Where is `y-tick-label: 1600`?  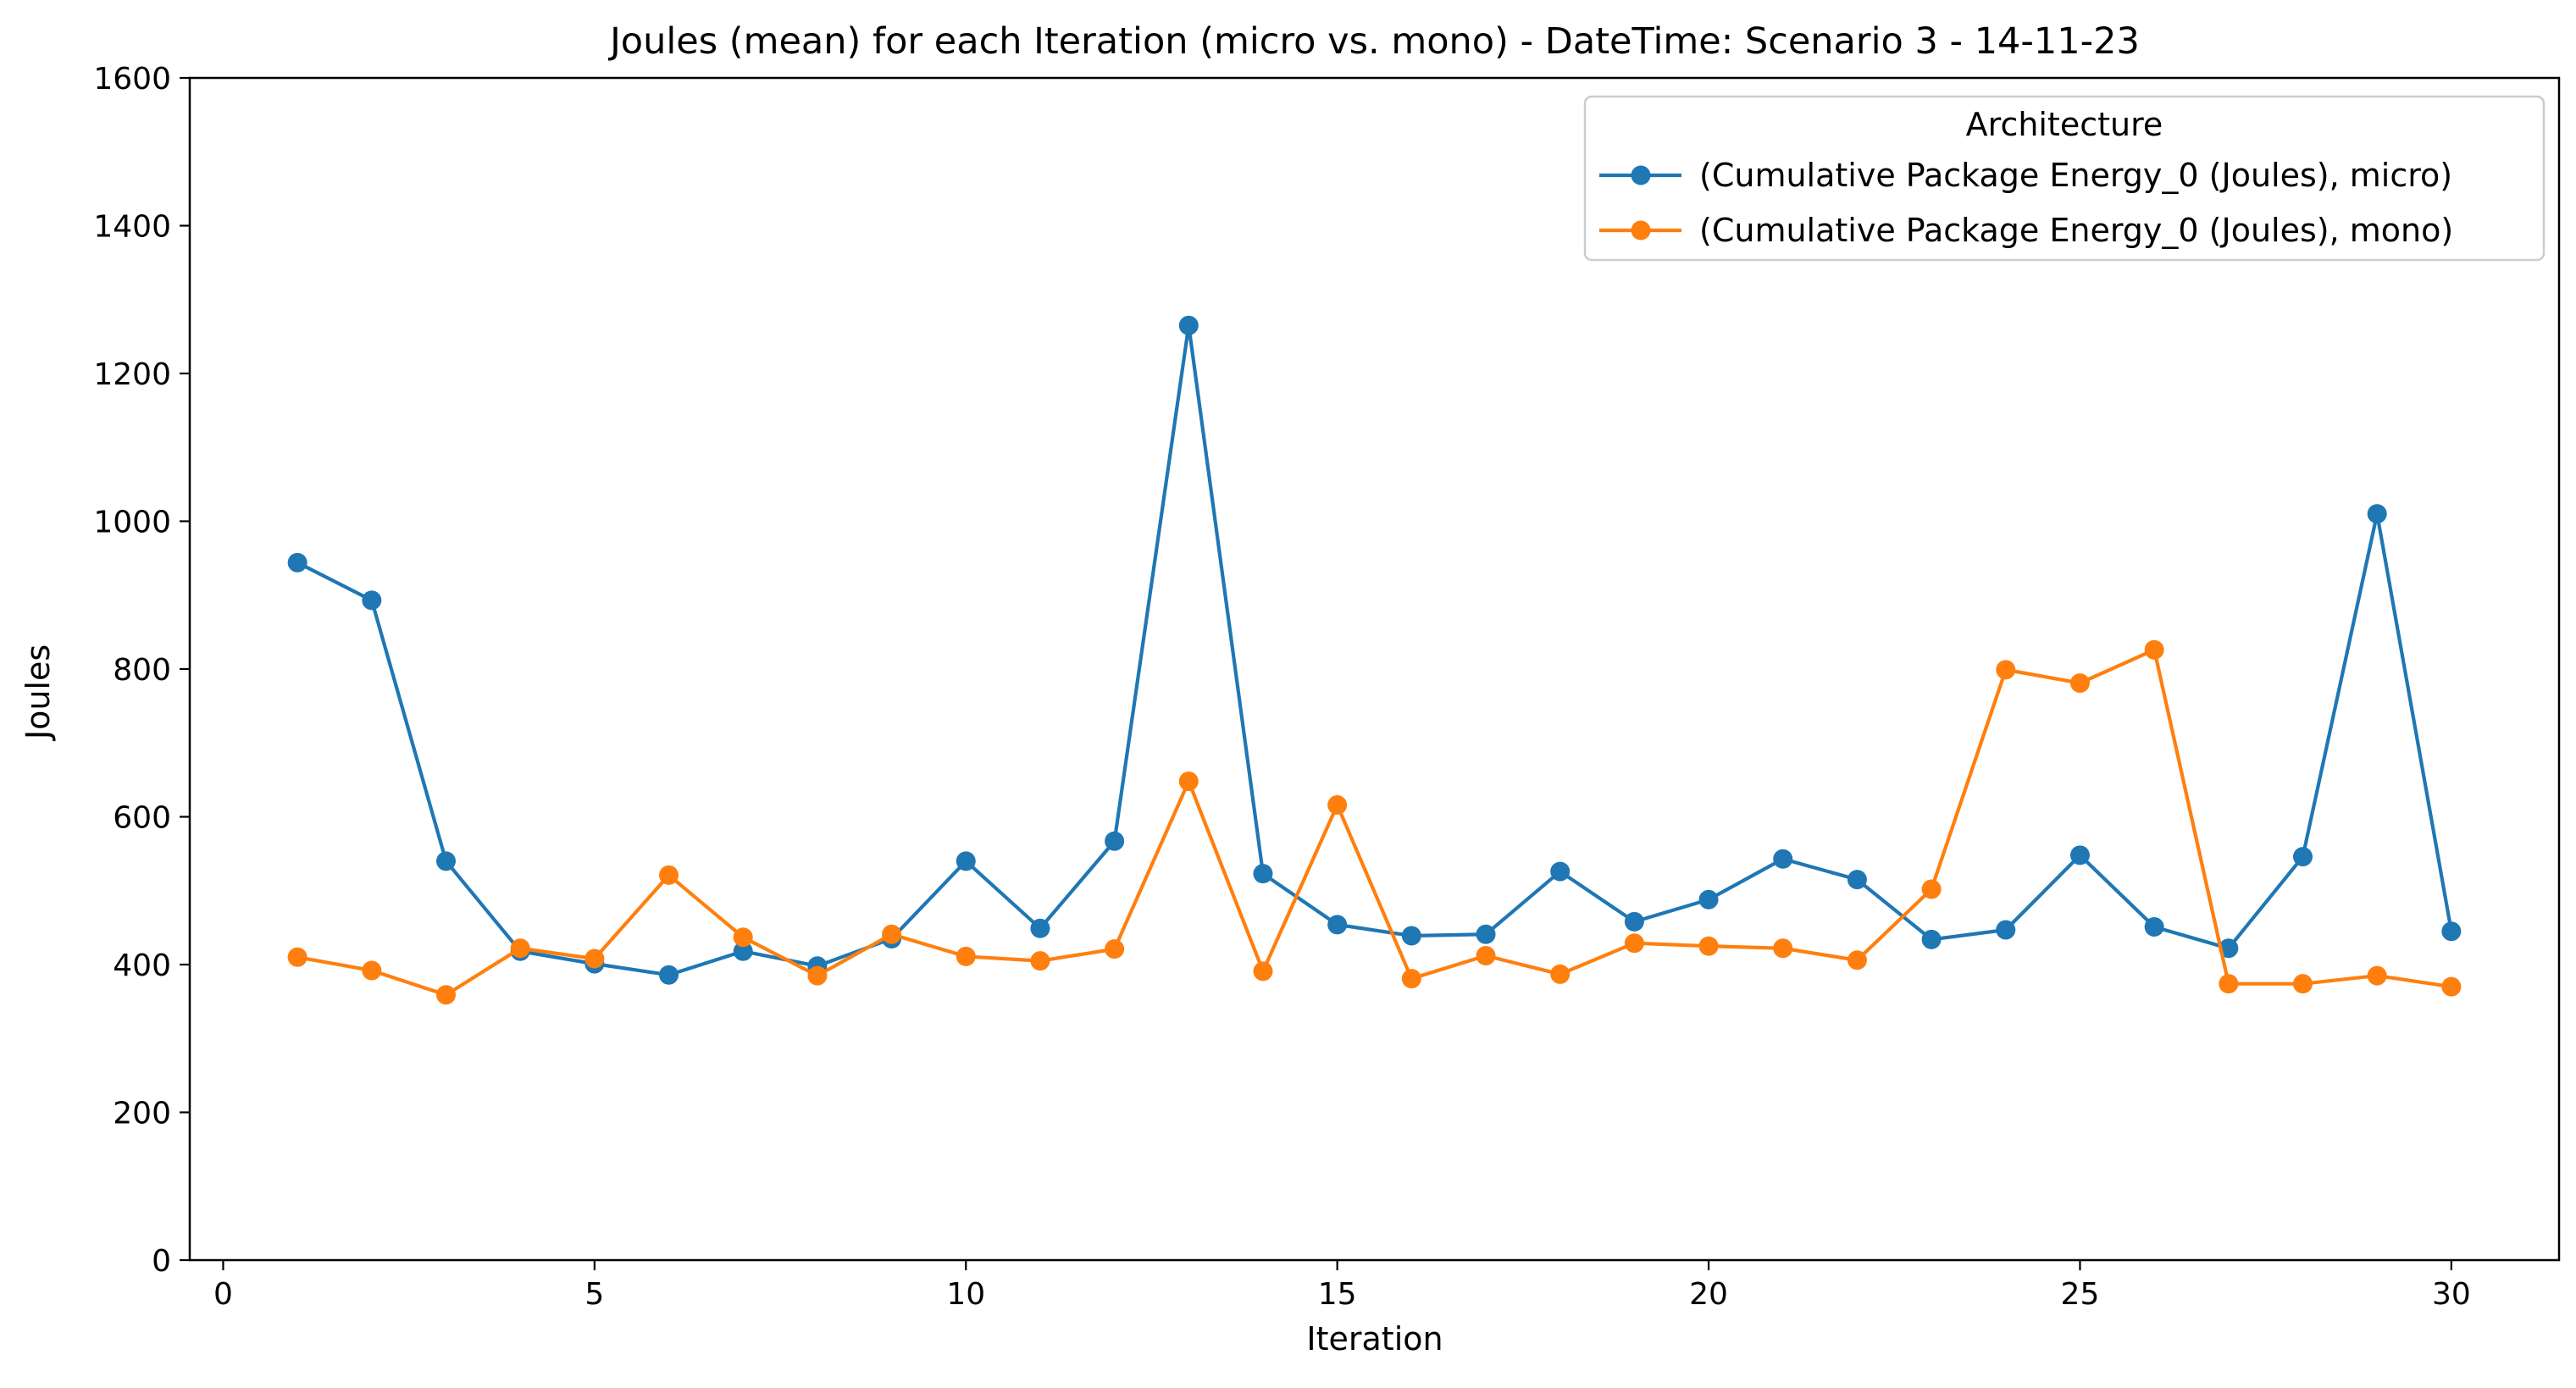 y-tick-label: 1600 is located at coordinates (132, 79).